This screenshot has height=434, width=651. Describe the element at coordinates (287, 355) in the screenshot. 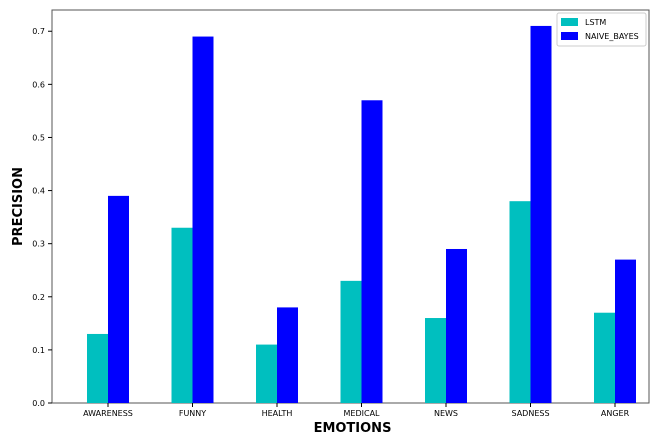

I see `bar-naive-bayes-health` at that location.